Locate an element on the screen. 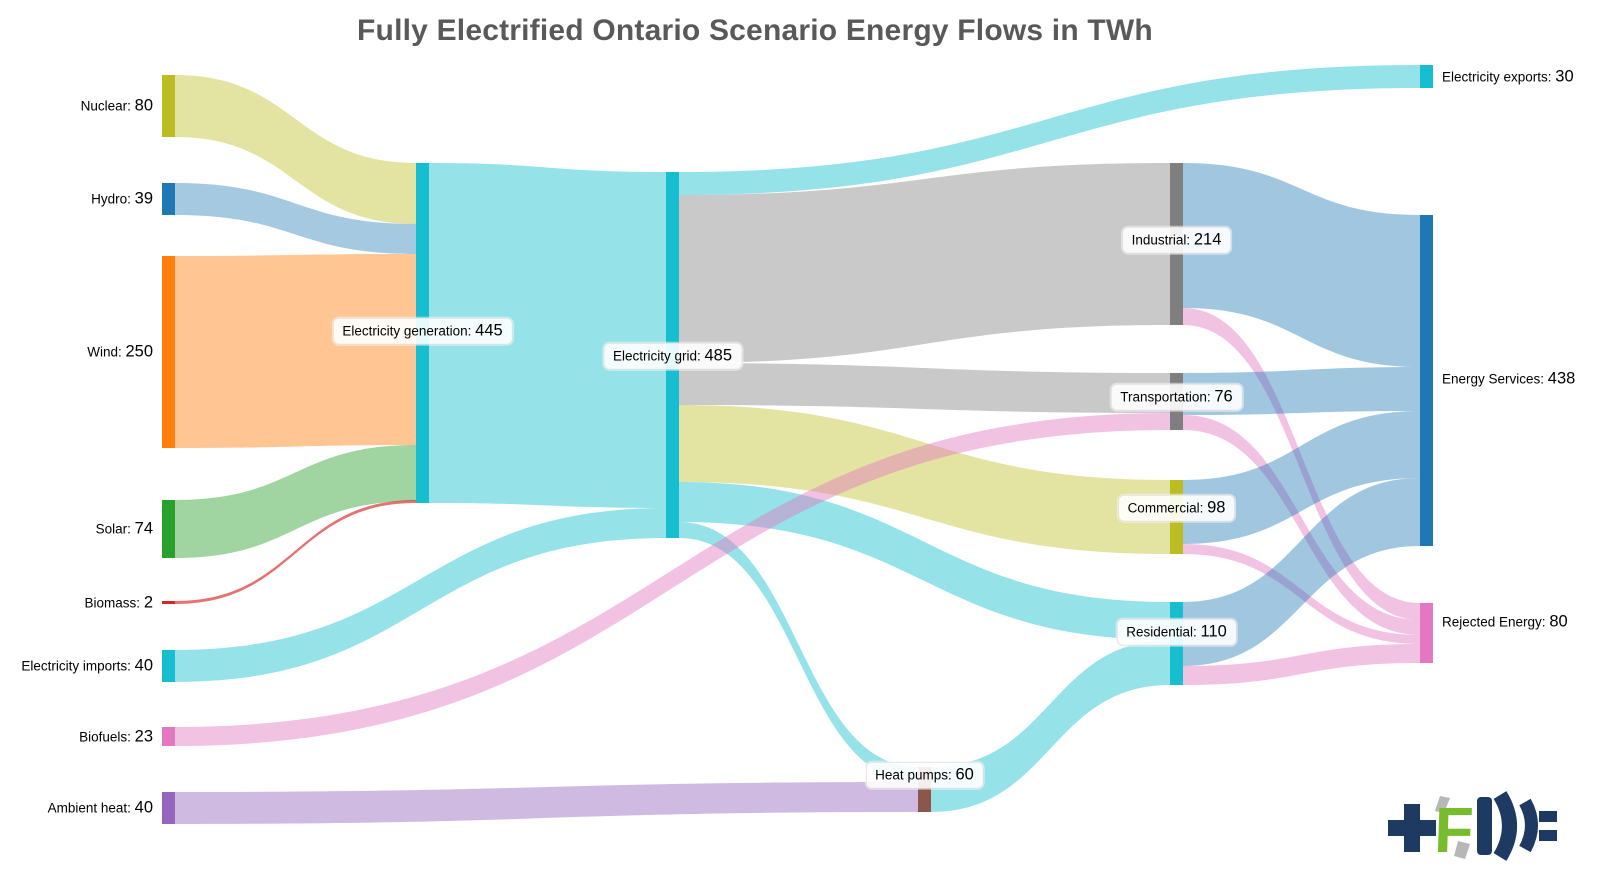 This screenshot has width=1600, height=890. node-commercial is located at coordinates (1176, 517).